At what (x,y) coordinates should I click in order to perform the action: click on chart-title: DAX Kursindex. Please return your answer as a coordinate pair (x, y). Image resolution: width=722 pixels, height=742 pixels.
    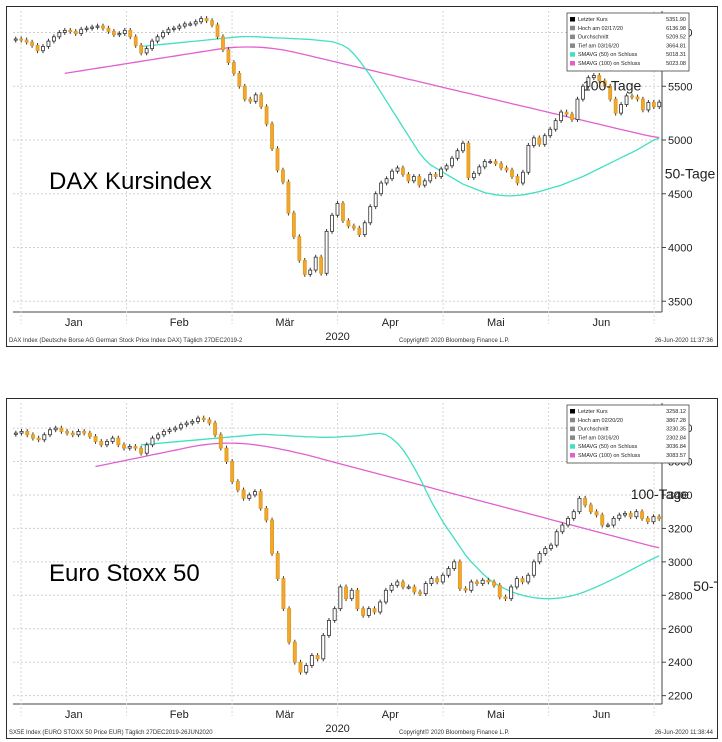
    Looking at the image, I should click on (130, 181).